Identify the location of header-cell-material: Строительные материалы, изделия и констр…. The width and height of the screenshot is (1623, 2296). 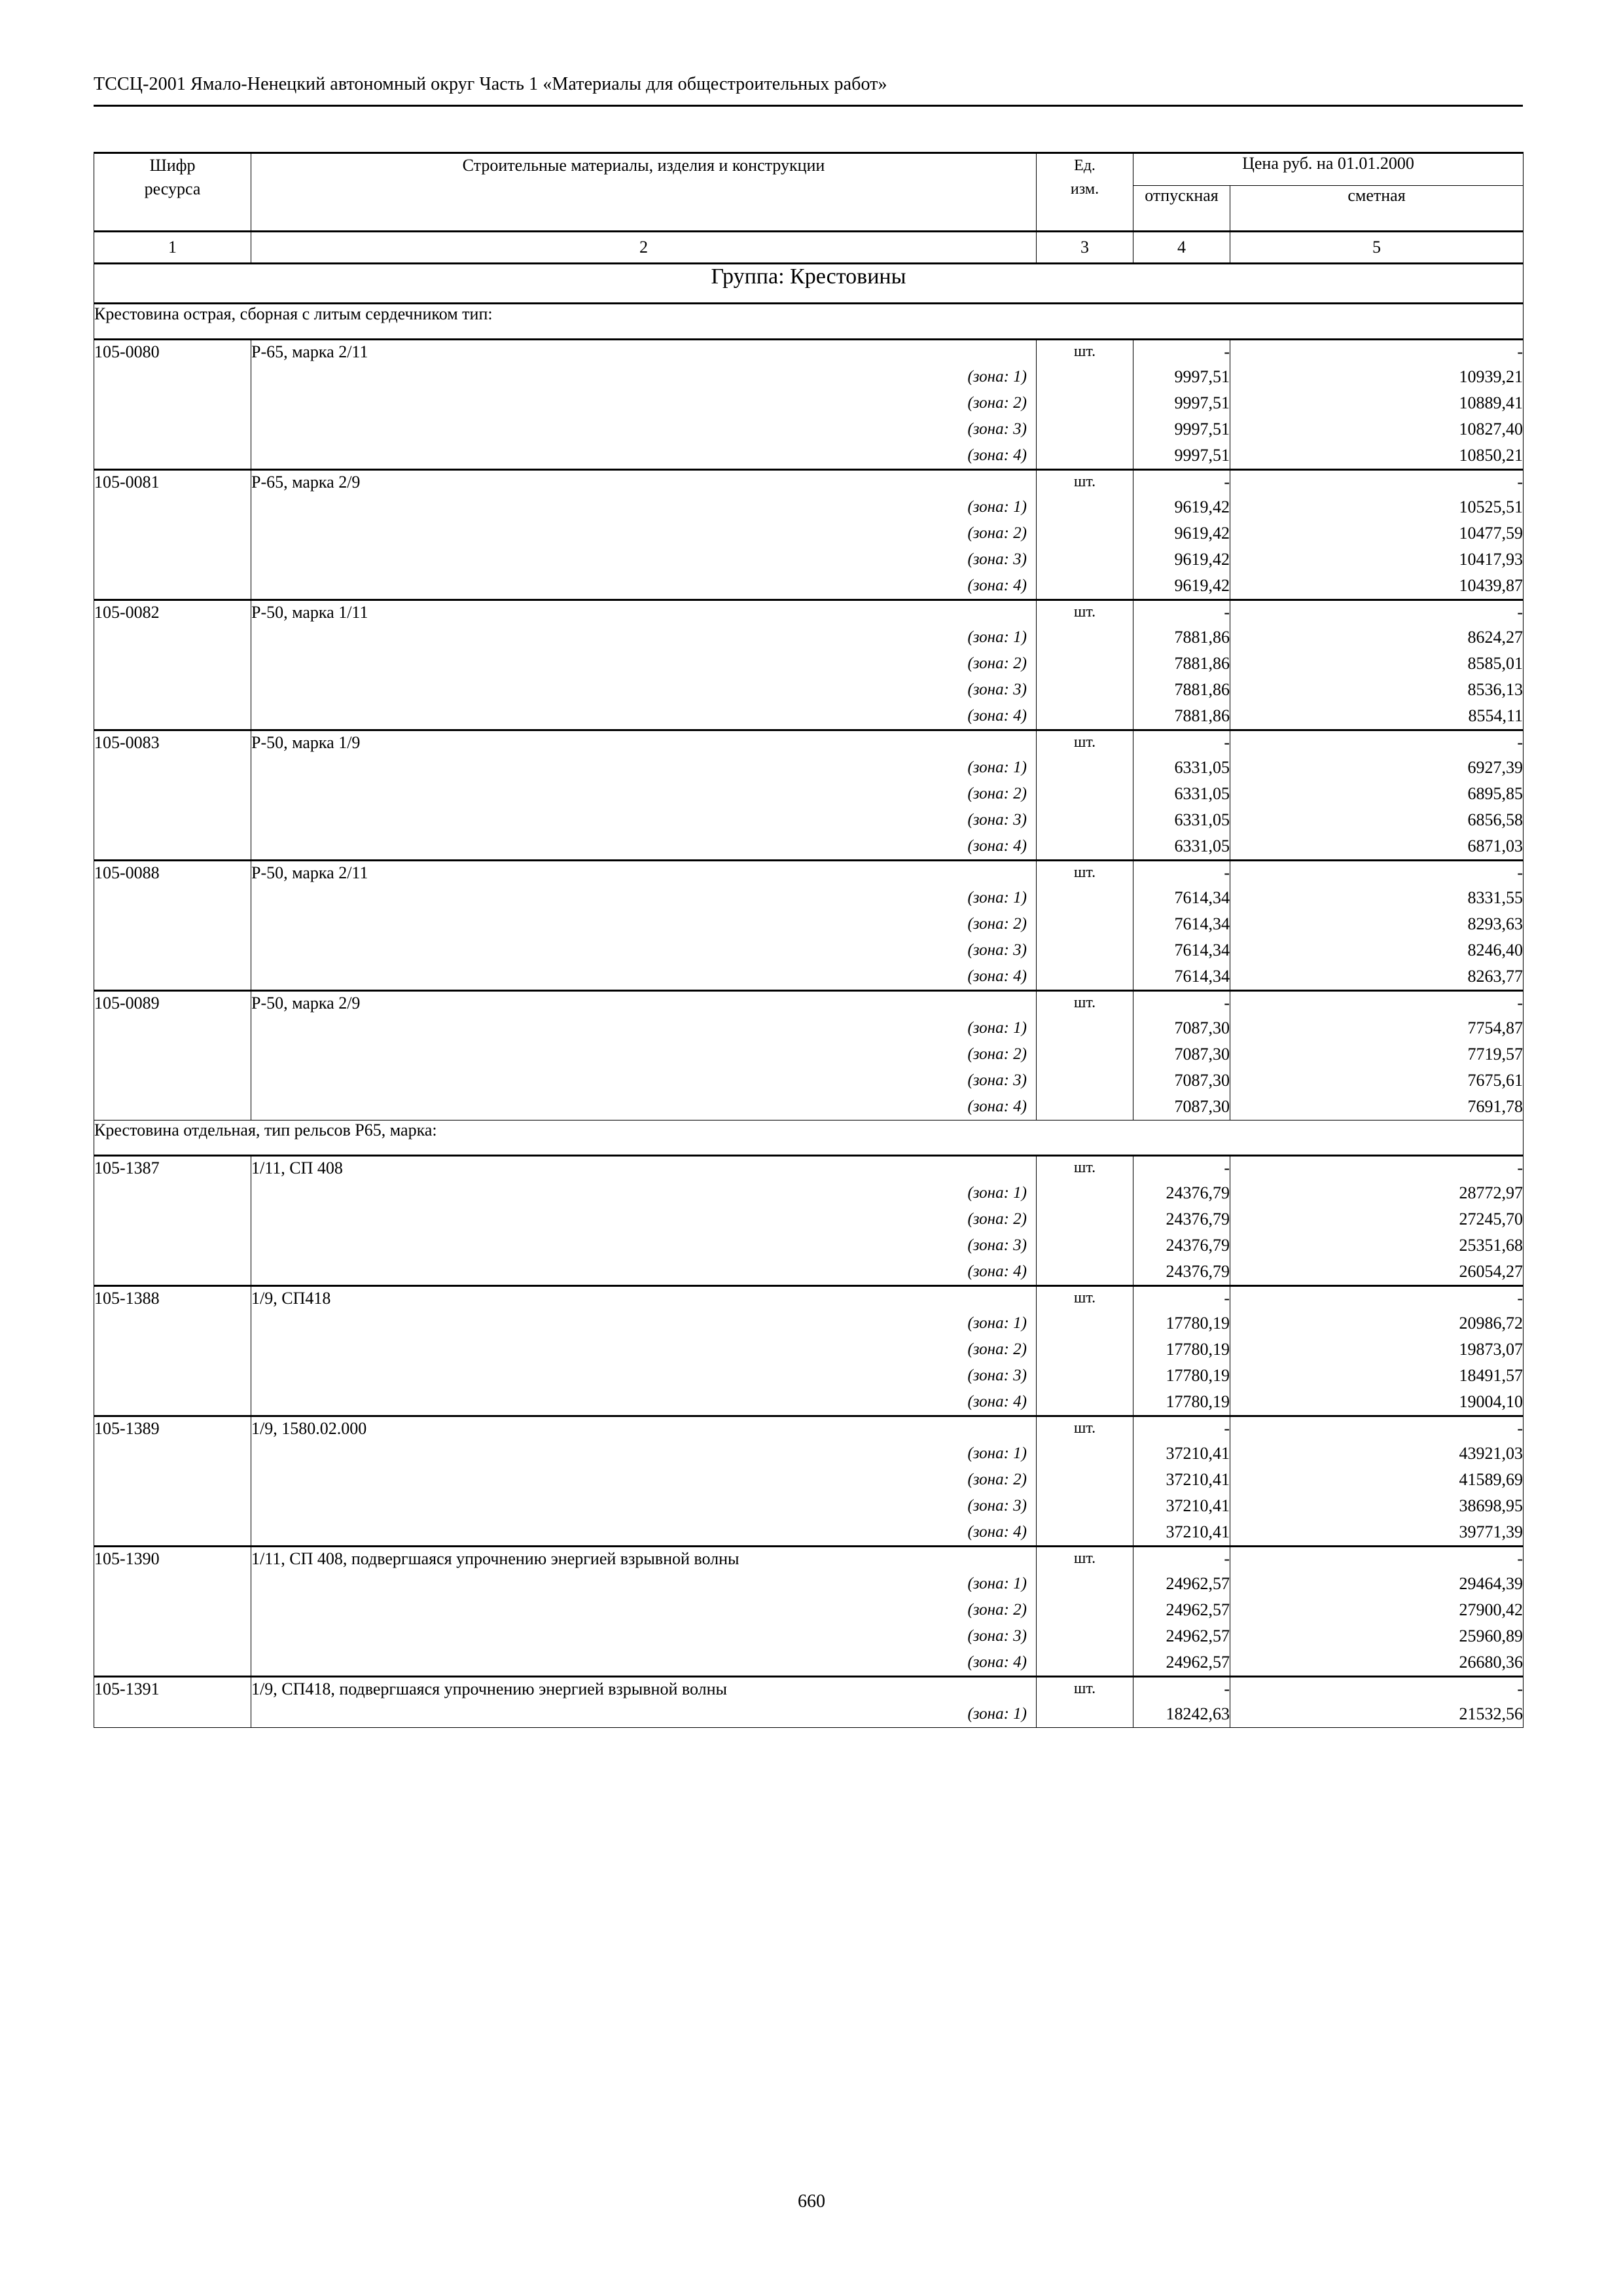
(644, 192).